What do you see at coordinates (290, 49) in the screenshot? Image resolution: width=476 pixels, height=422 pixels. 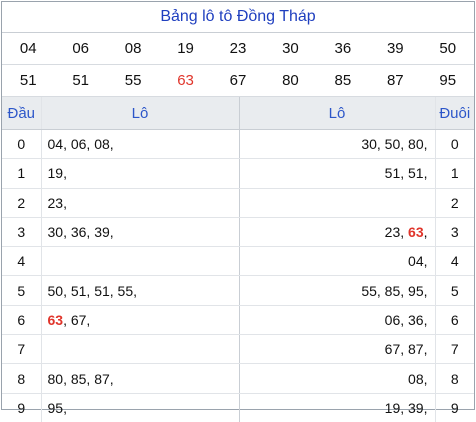 I see `drawn-number: 30` at bounding box center [290, 49].